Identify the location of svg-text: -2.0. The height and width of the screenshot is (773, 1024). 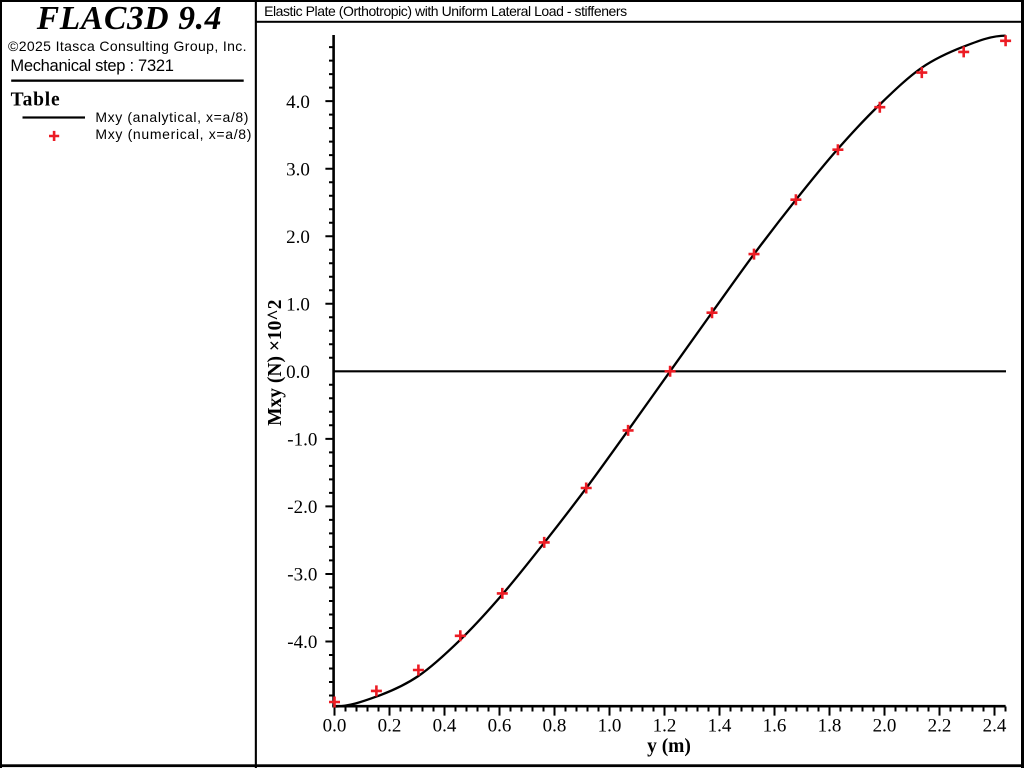
(302, 507).